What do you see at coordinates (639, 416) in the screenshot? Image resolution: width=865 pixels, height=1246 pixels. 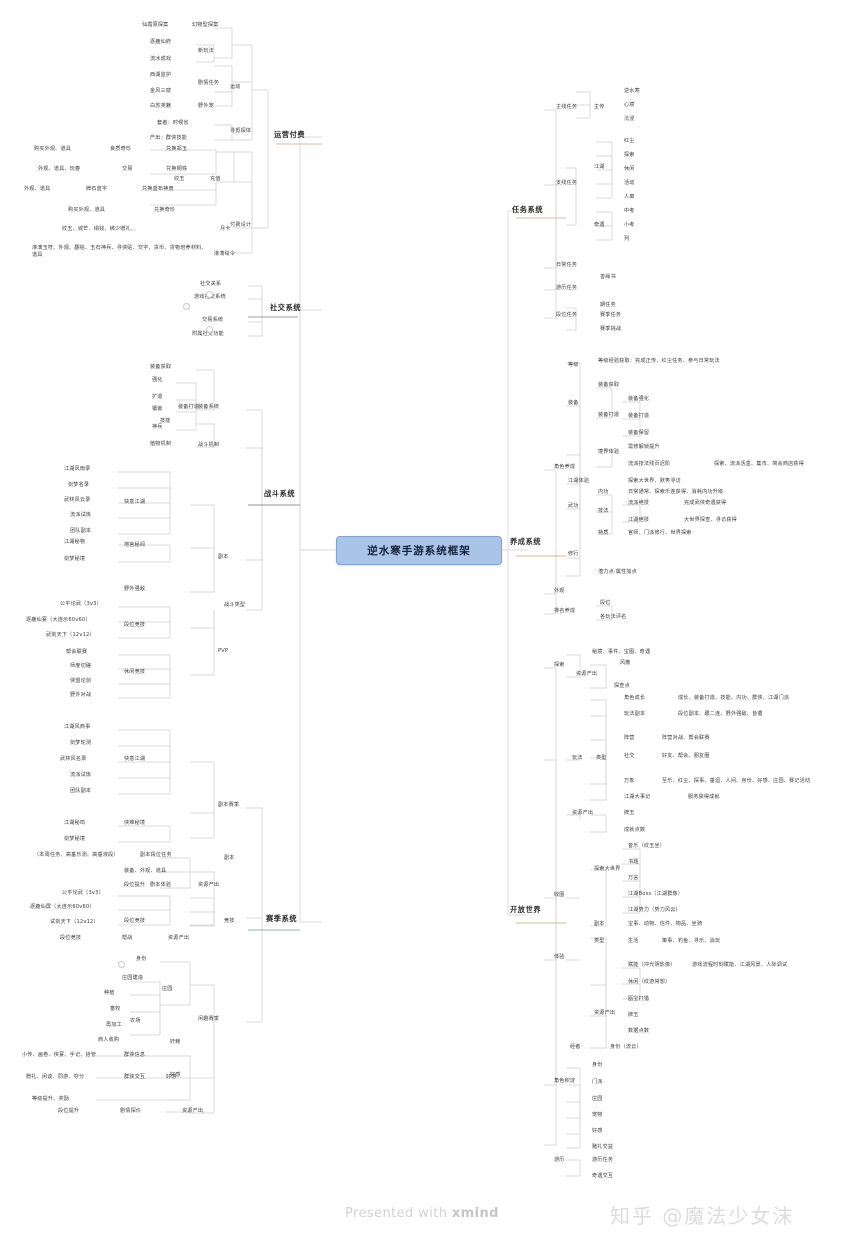 I see `growth-equip-craft-1: 装备打造` at bounding box center [639, 416].